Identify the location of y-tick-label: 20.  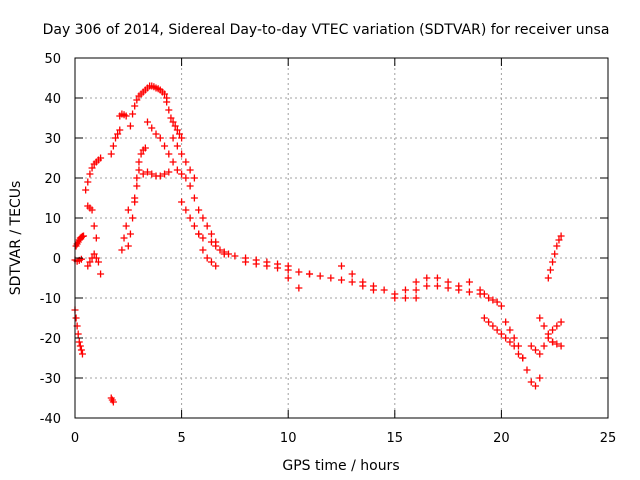
(52, 179).